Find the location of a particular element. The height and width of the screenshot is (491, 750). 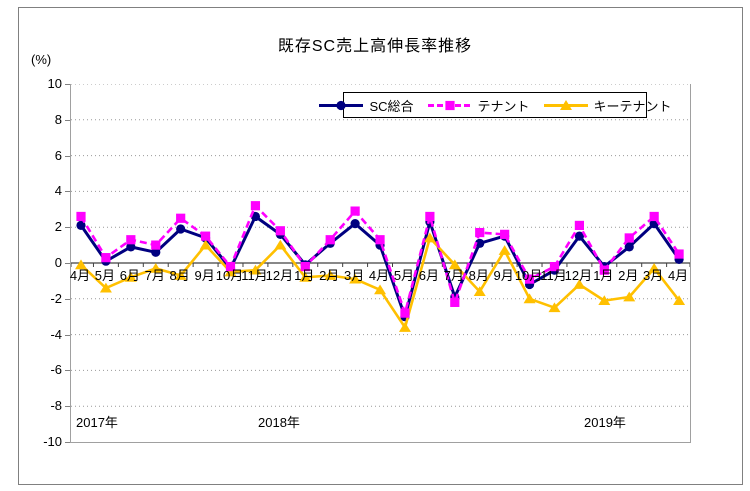

legend-label-sc-total: SC総合 is located at coordinates (391, 106).